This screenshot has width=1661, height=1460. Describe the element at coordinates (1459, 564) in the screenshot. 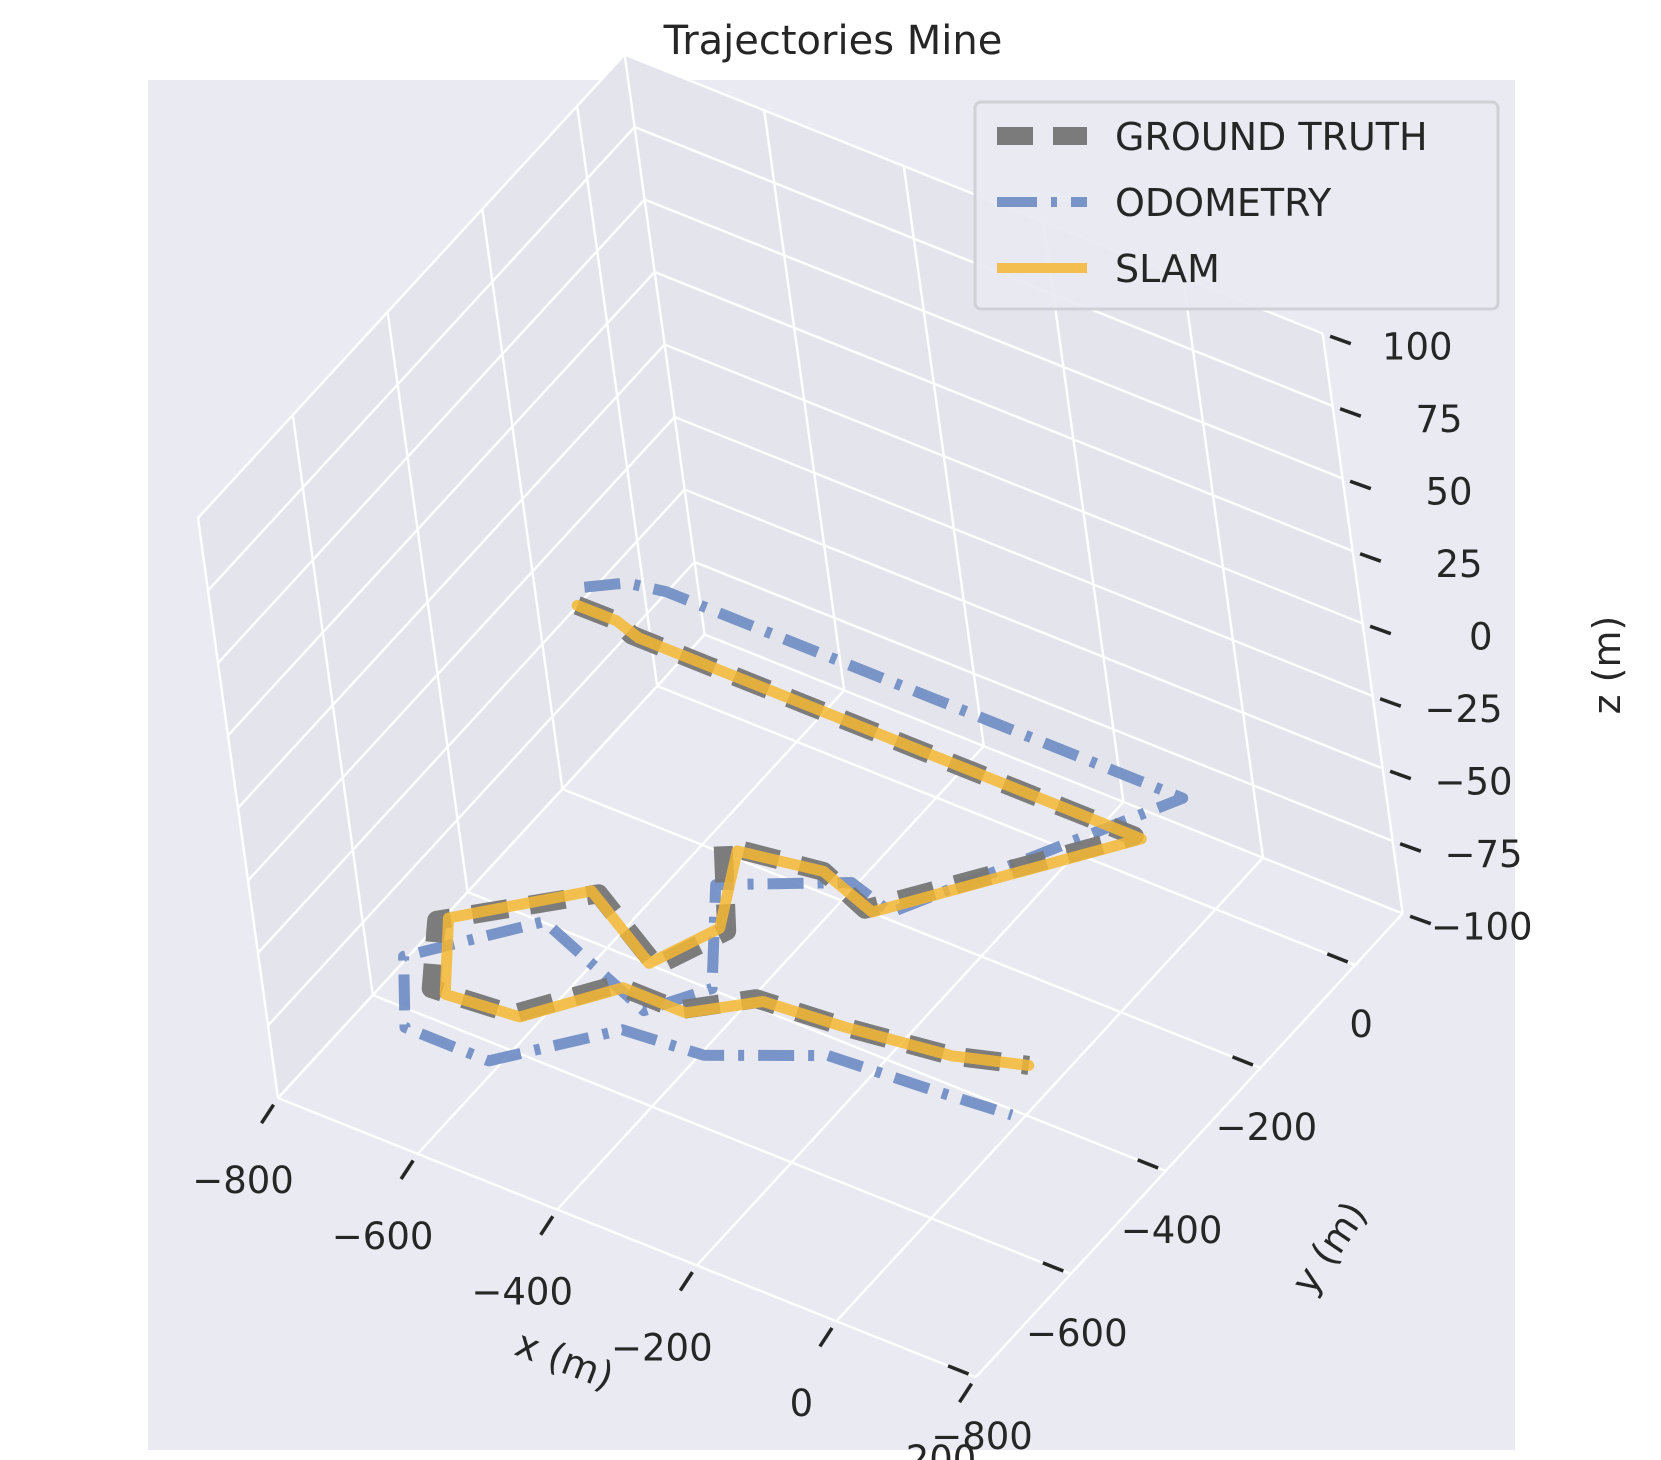

I see `z-tick-label: 25` at that location.